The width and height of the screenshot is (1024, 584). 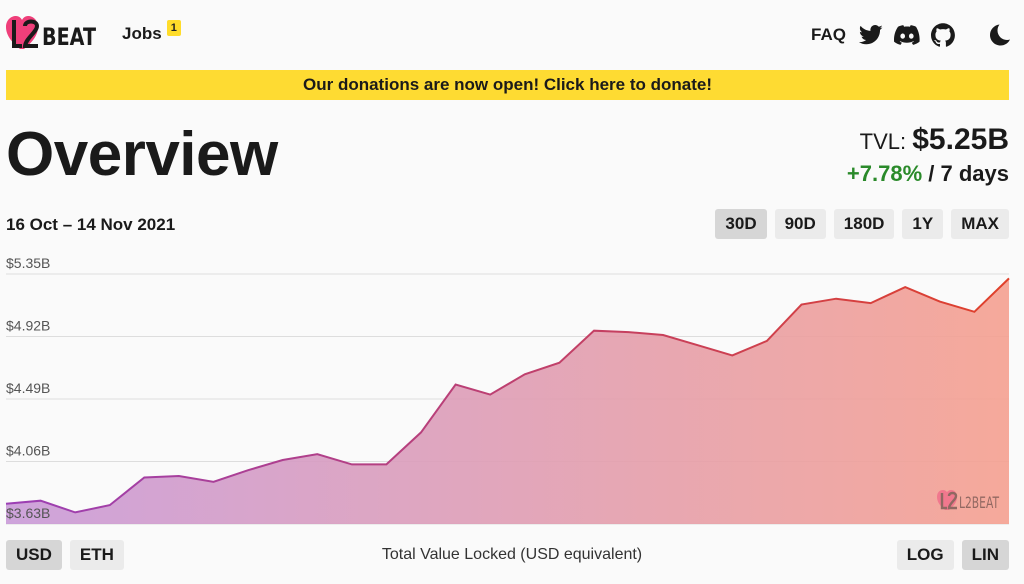 What do you see at coordinates (985, 555) in the screenshot?
I see `scale-lin-button: LIN` at bounding box center [985, 555].